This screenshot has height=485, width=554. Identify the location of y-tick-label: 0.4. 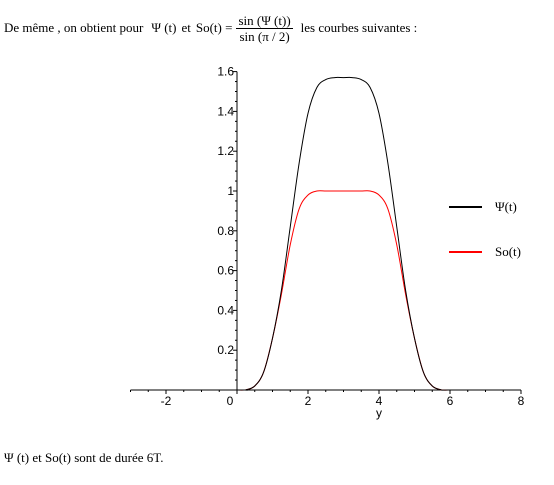
(225, 310).